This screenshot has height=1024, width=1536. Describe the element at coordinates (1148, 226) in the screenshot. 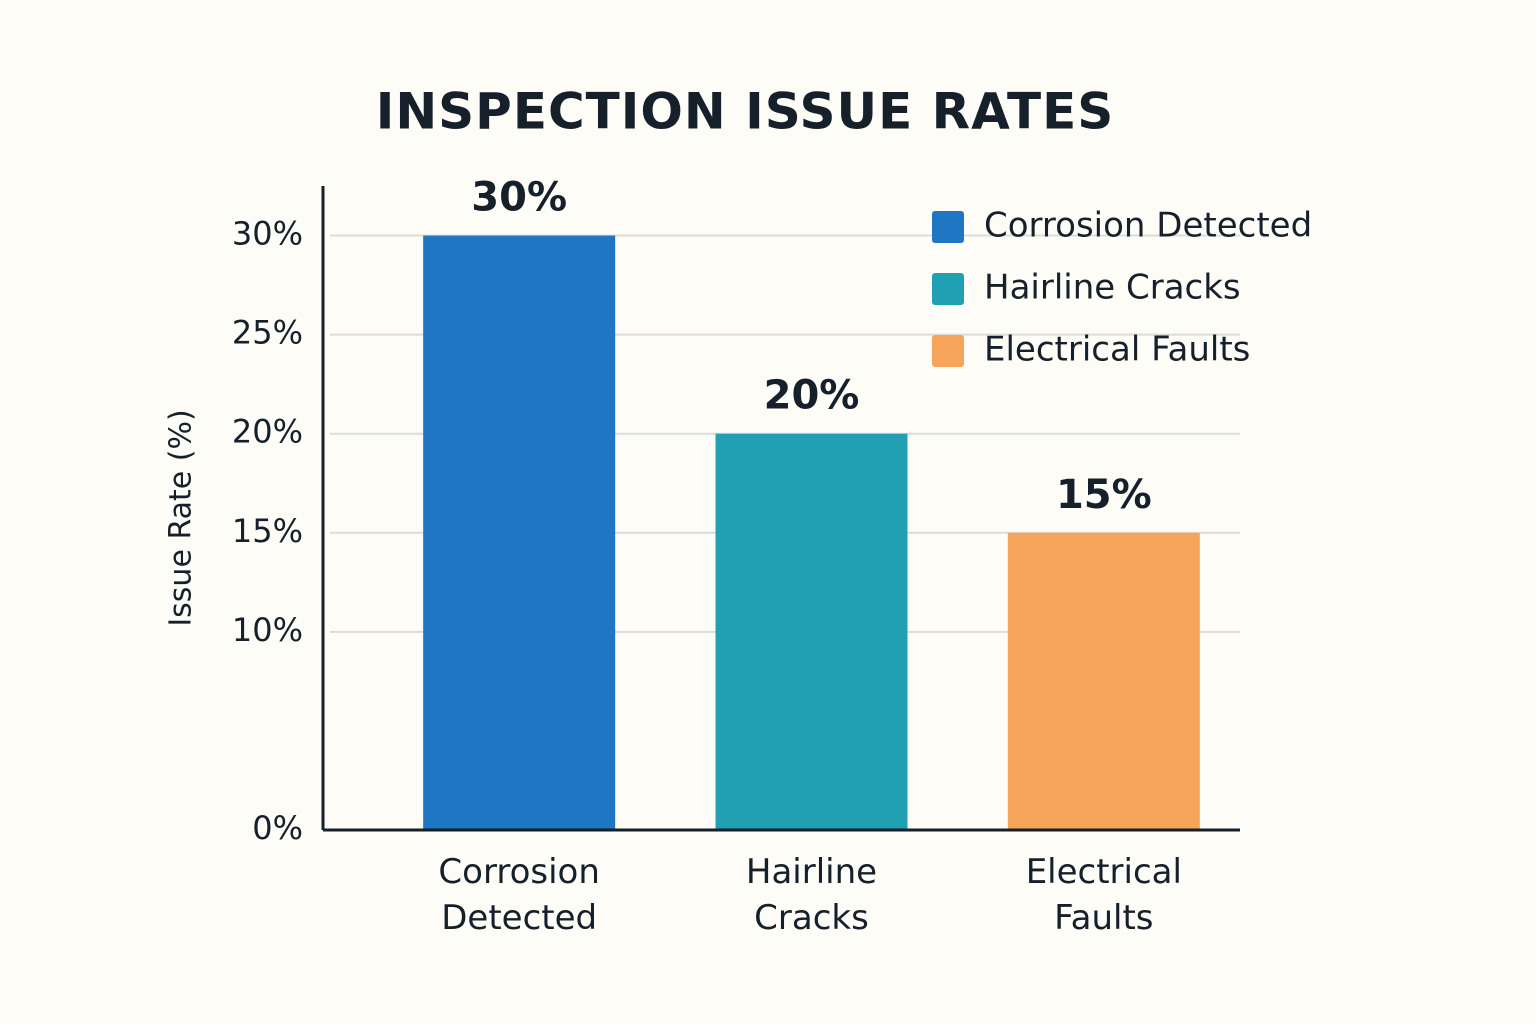

I see `legend-label: Corrosion Detected` at that location.